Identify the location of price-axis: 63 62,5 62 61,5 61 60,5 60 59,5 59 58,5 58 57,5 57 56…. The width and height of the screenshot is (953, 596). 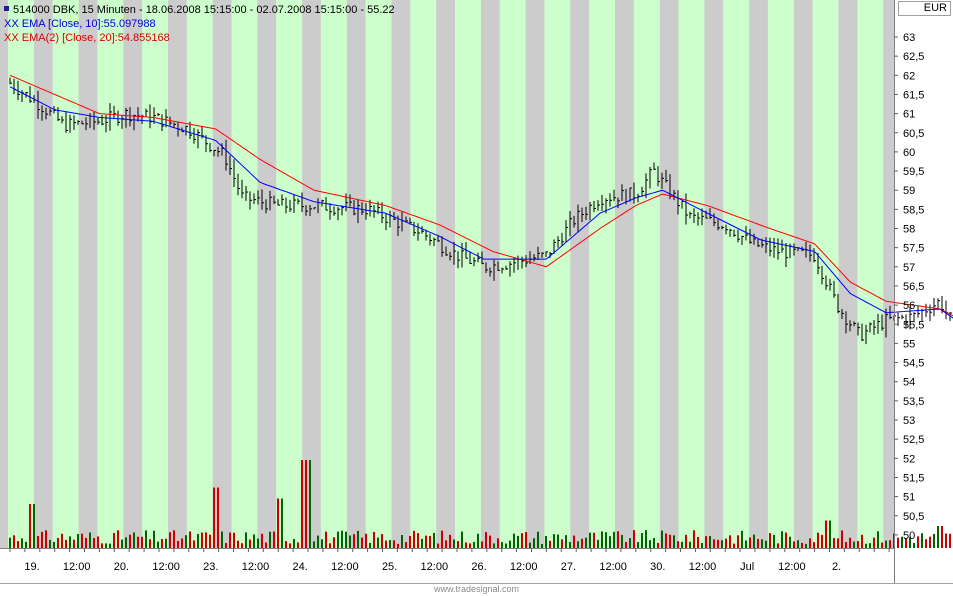
(909, 287).